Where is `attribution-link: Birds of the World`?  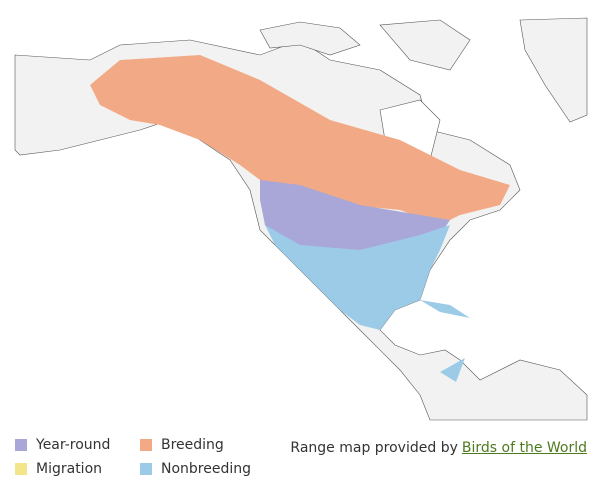
attribution-link: Birds of the World is located at coordinates (524, 448).